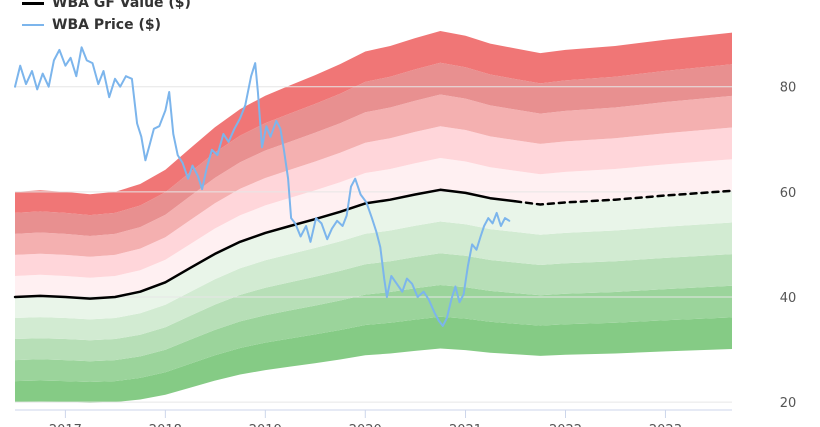  Describe the element at coordinates (265, 425) in the screenshot. I see `x-tick-label-2019: 2019` at that location.